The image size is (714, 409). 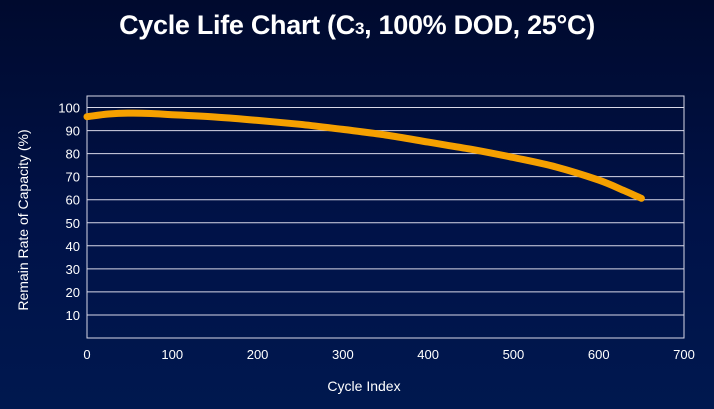 What do you see at coordinates (23, 219) in the screenshot?
I see `y-axis-label: Remain Rate of Capacity (%)` at bounding box center [23, 219].